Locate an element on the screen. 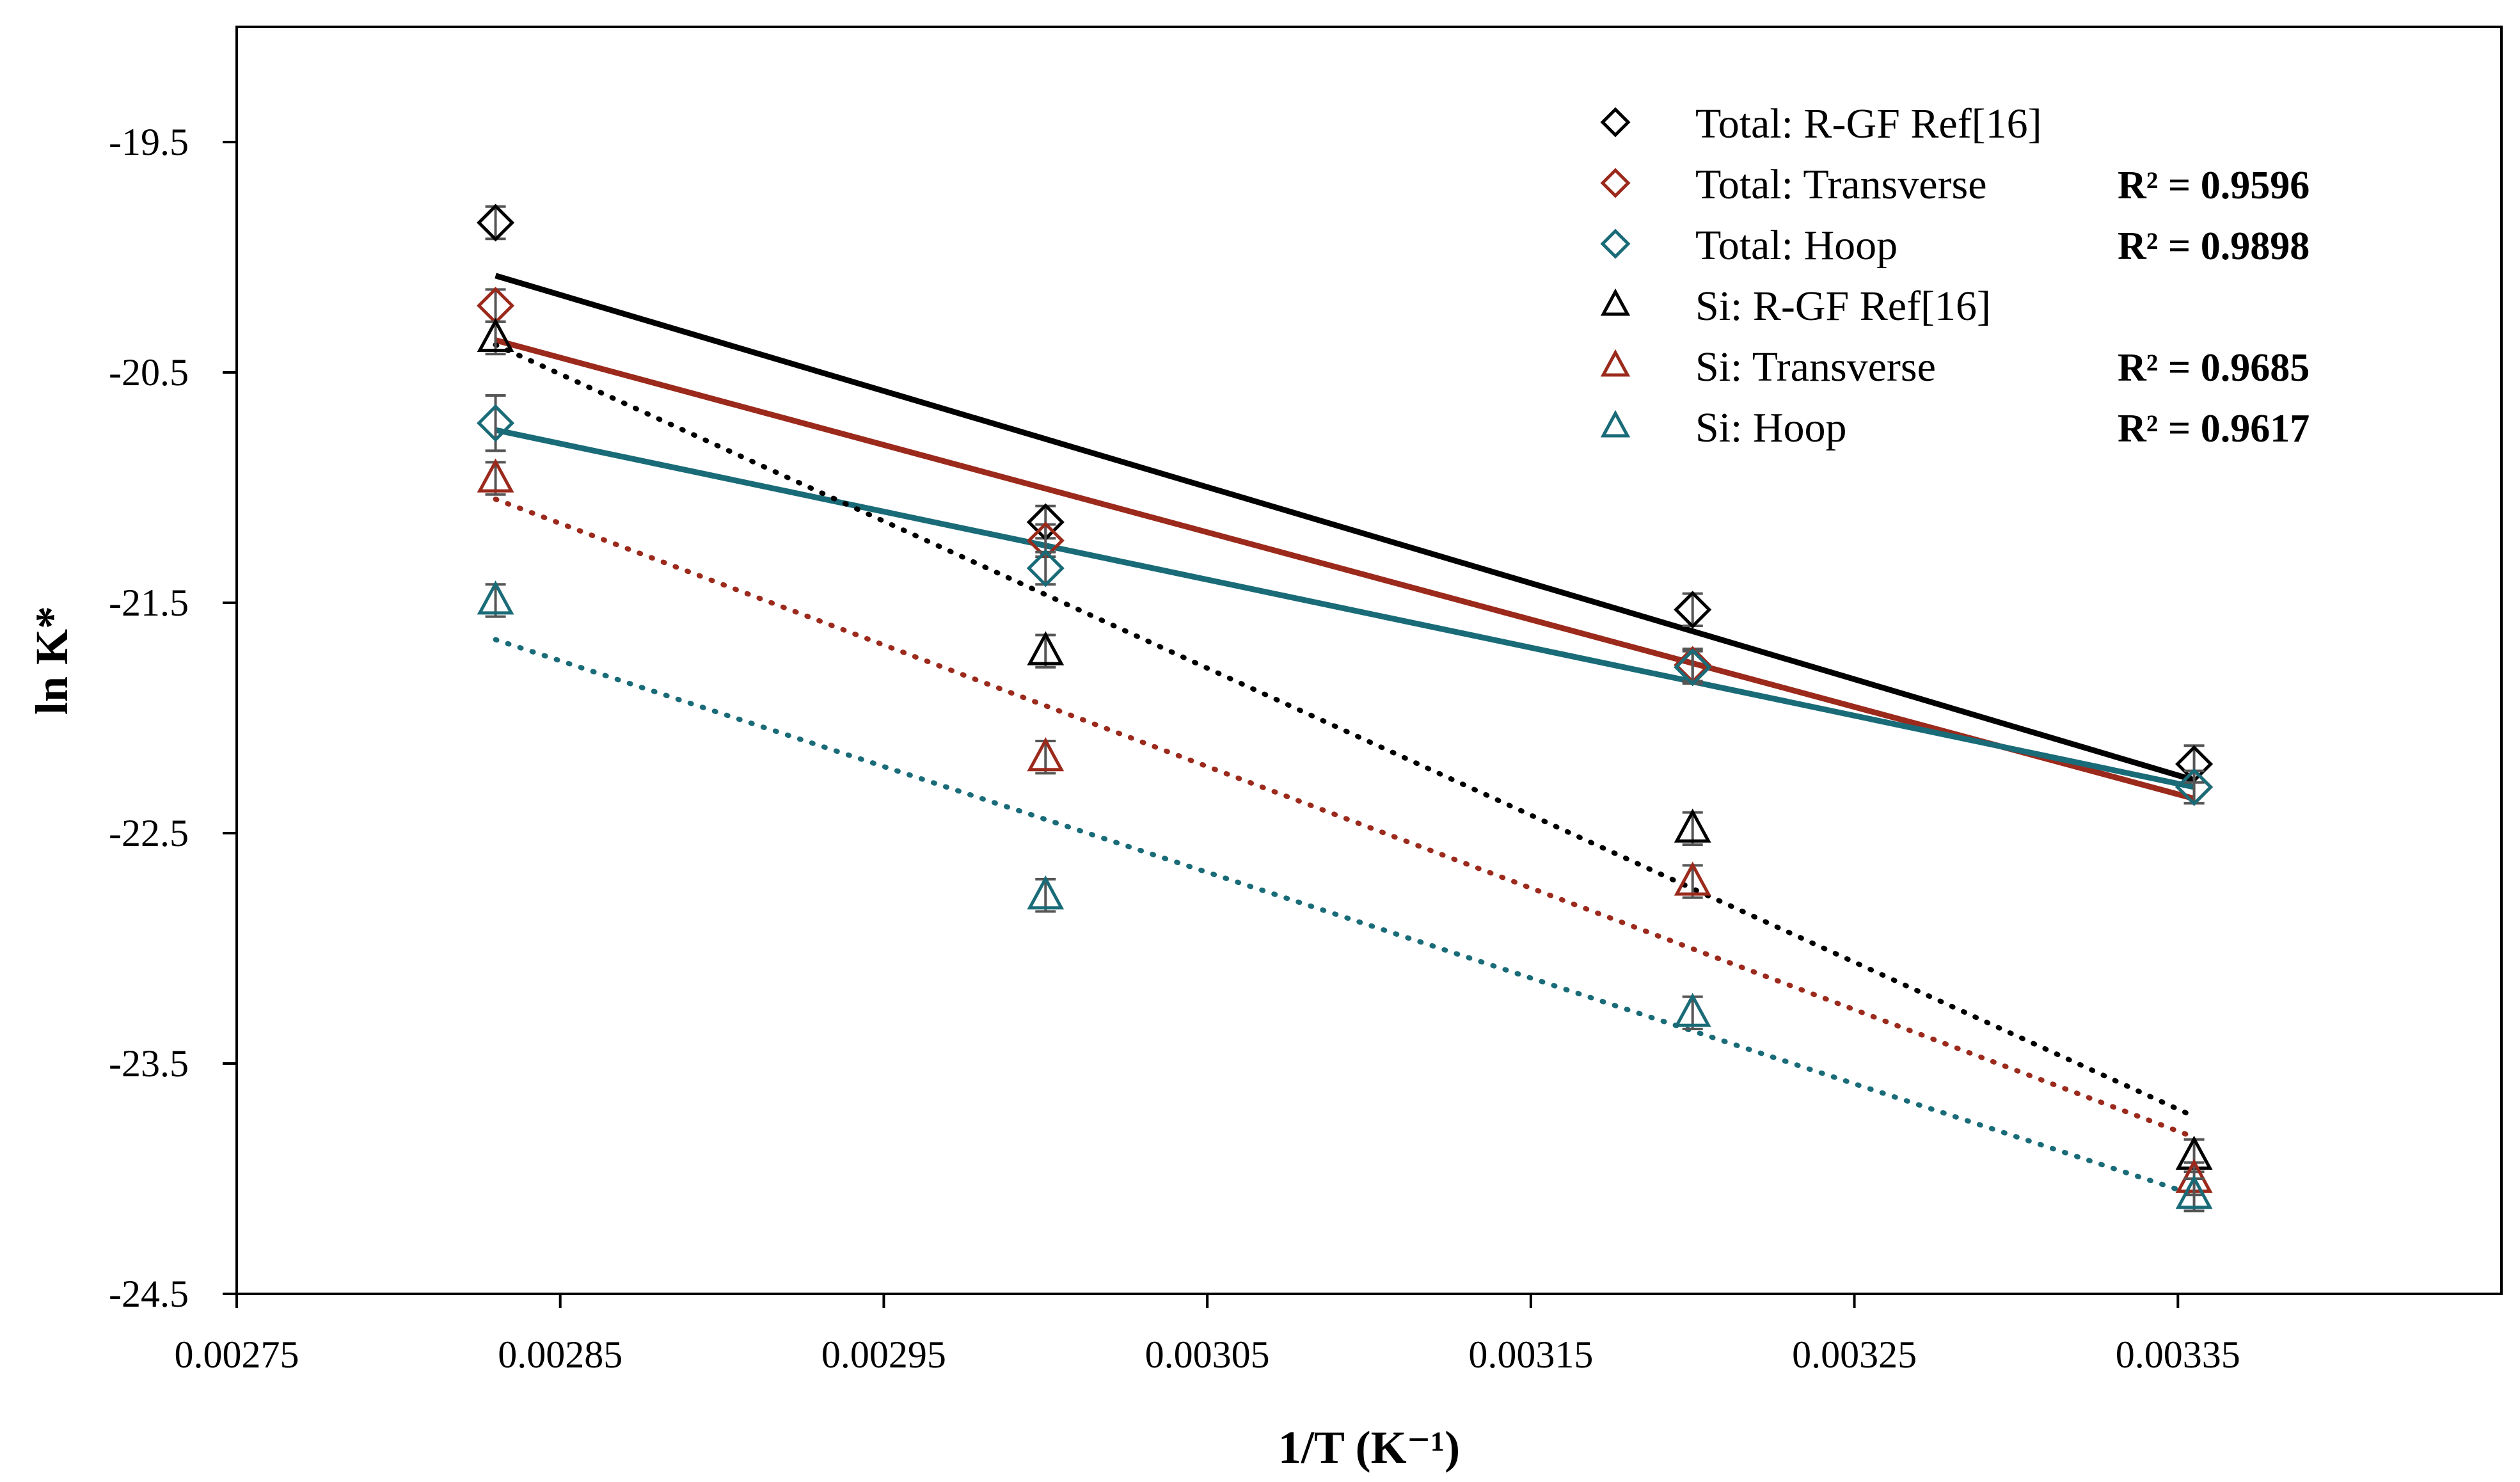 The height and width of the screenshot is (1482, 2520). y-tick-label: -21.5 is located at coordinates (149, 603).